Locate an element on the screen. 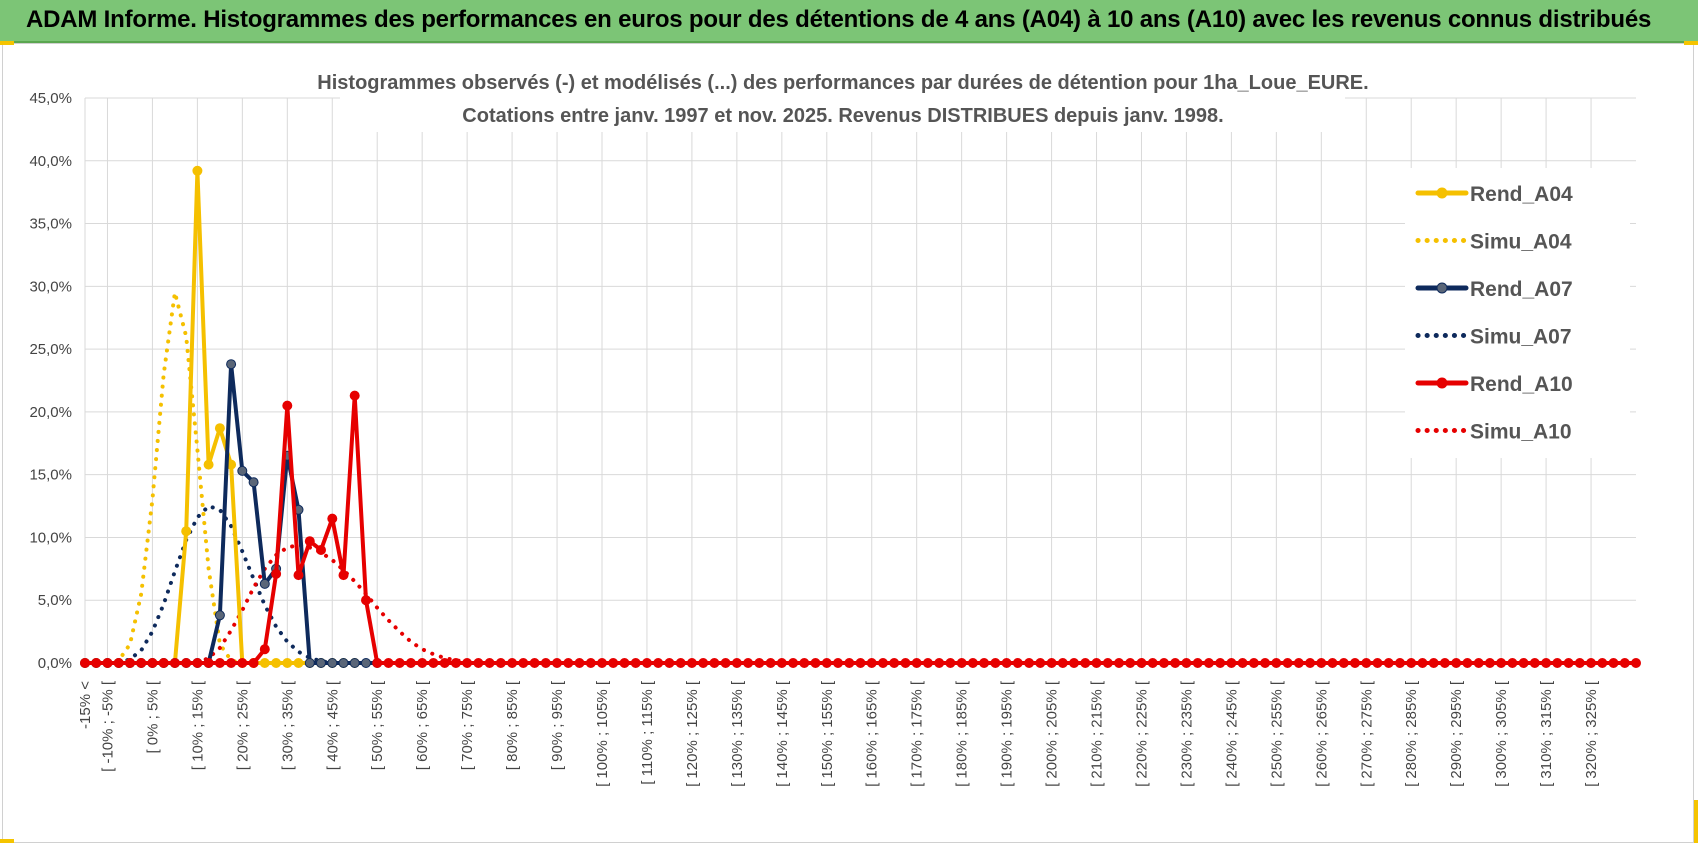 The width and height of the screenshot is (1698, 854). y-tick-label: 30,0% is located at coordinates (50, 286).